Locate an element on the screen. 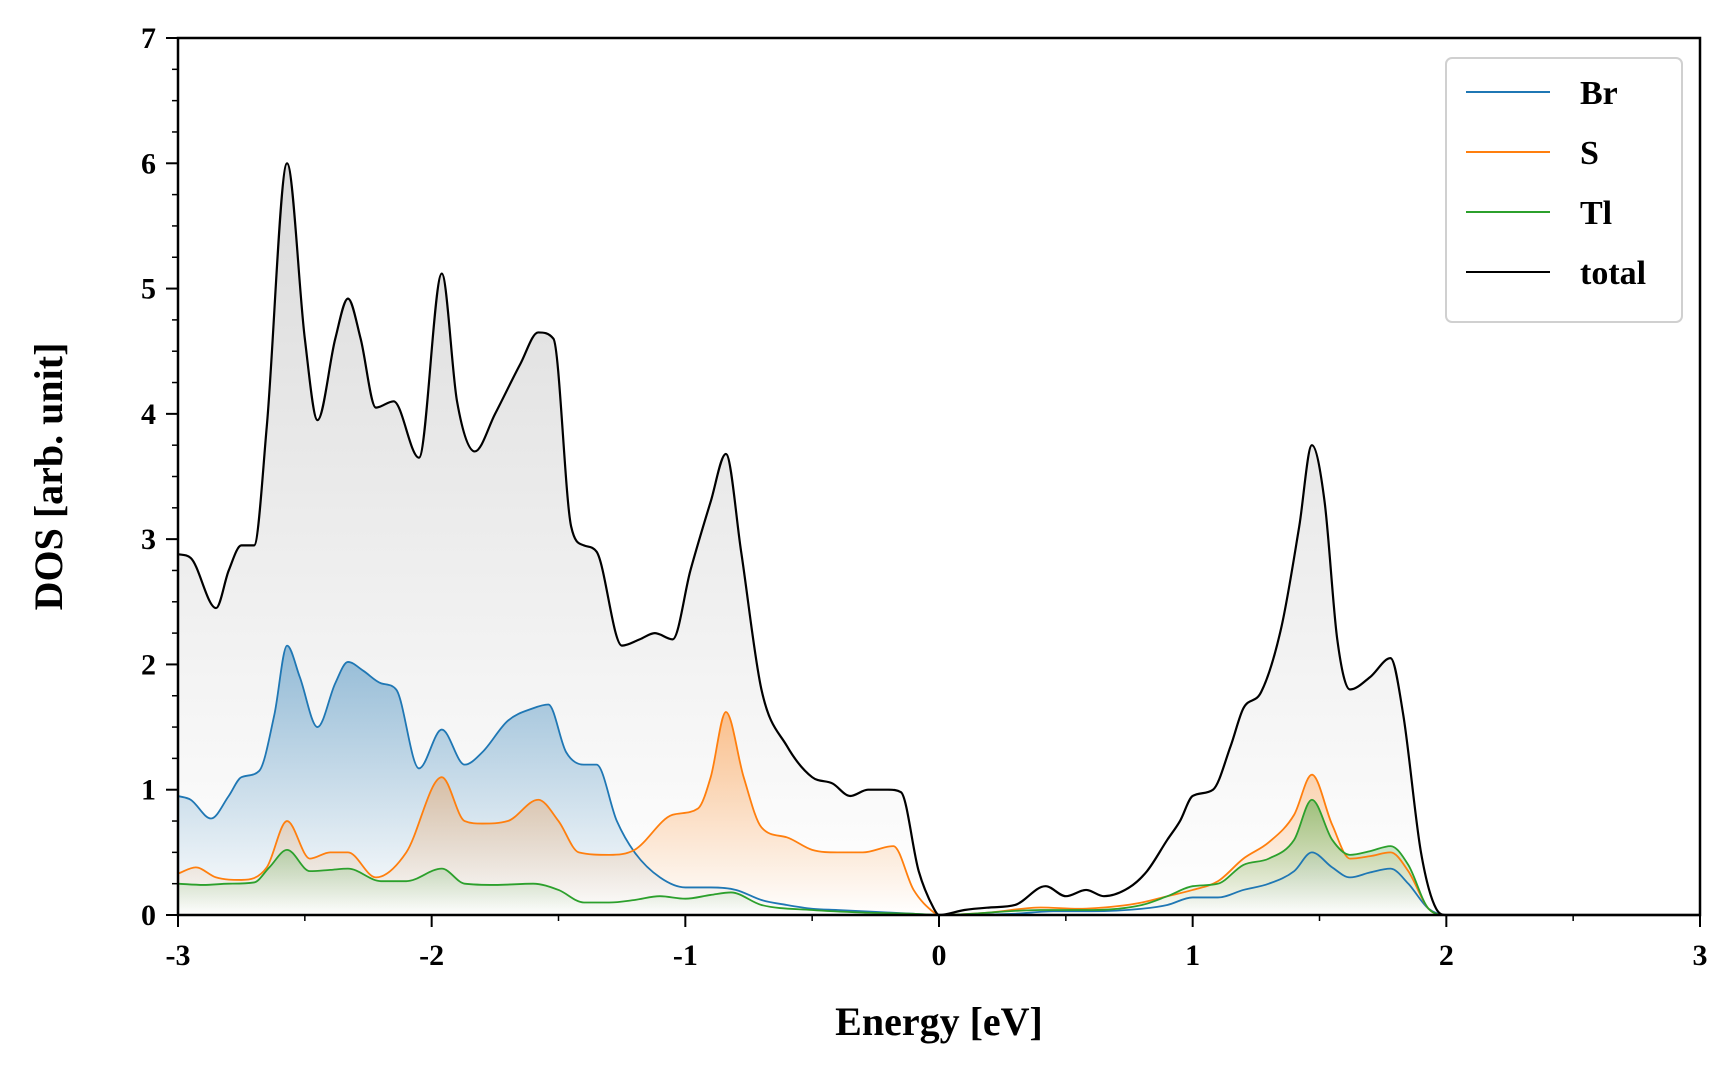 This screenshot has width=1728, height=1080. x-axis-ticks: -3 -2 -1 0 1 2 3 is located at coordinates (937, 943).